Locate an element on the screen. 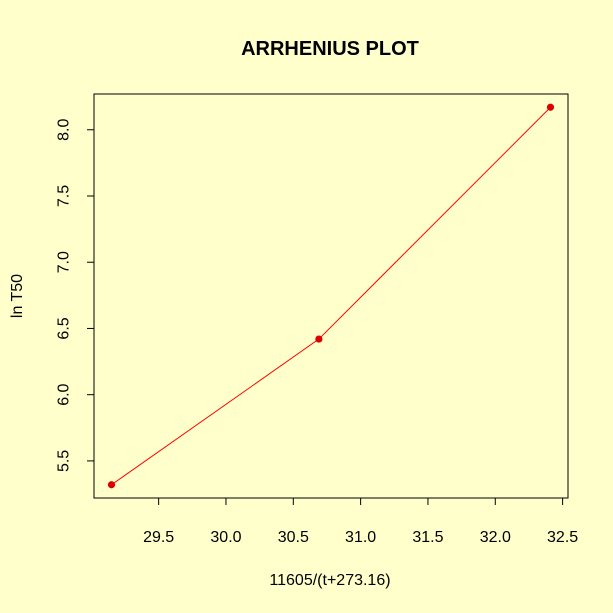  y-tick-label: 7.0 is located at coordinates (64, 262).